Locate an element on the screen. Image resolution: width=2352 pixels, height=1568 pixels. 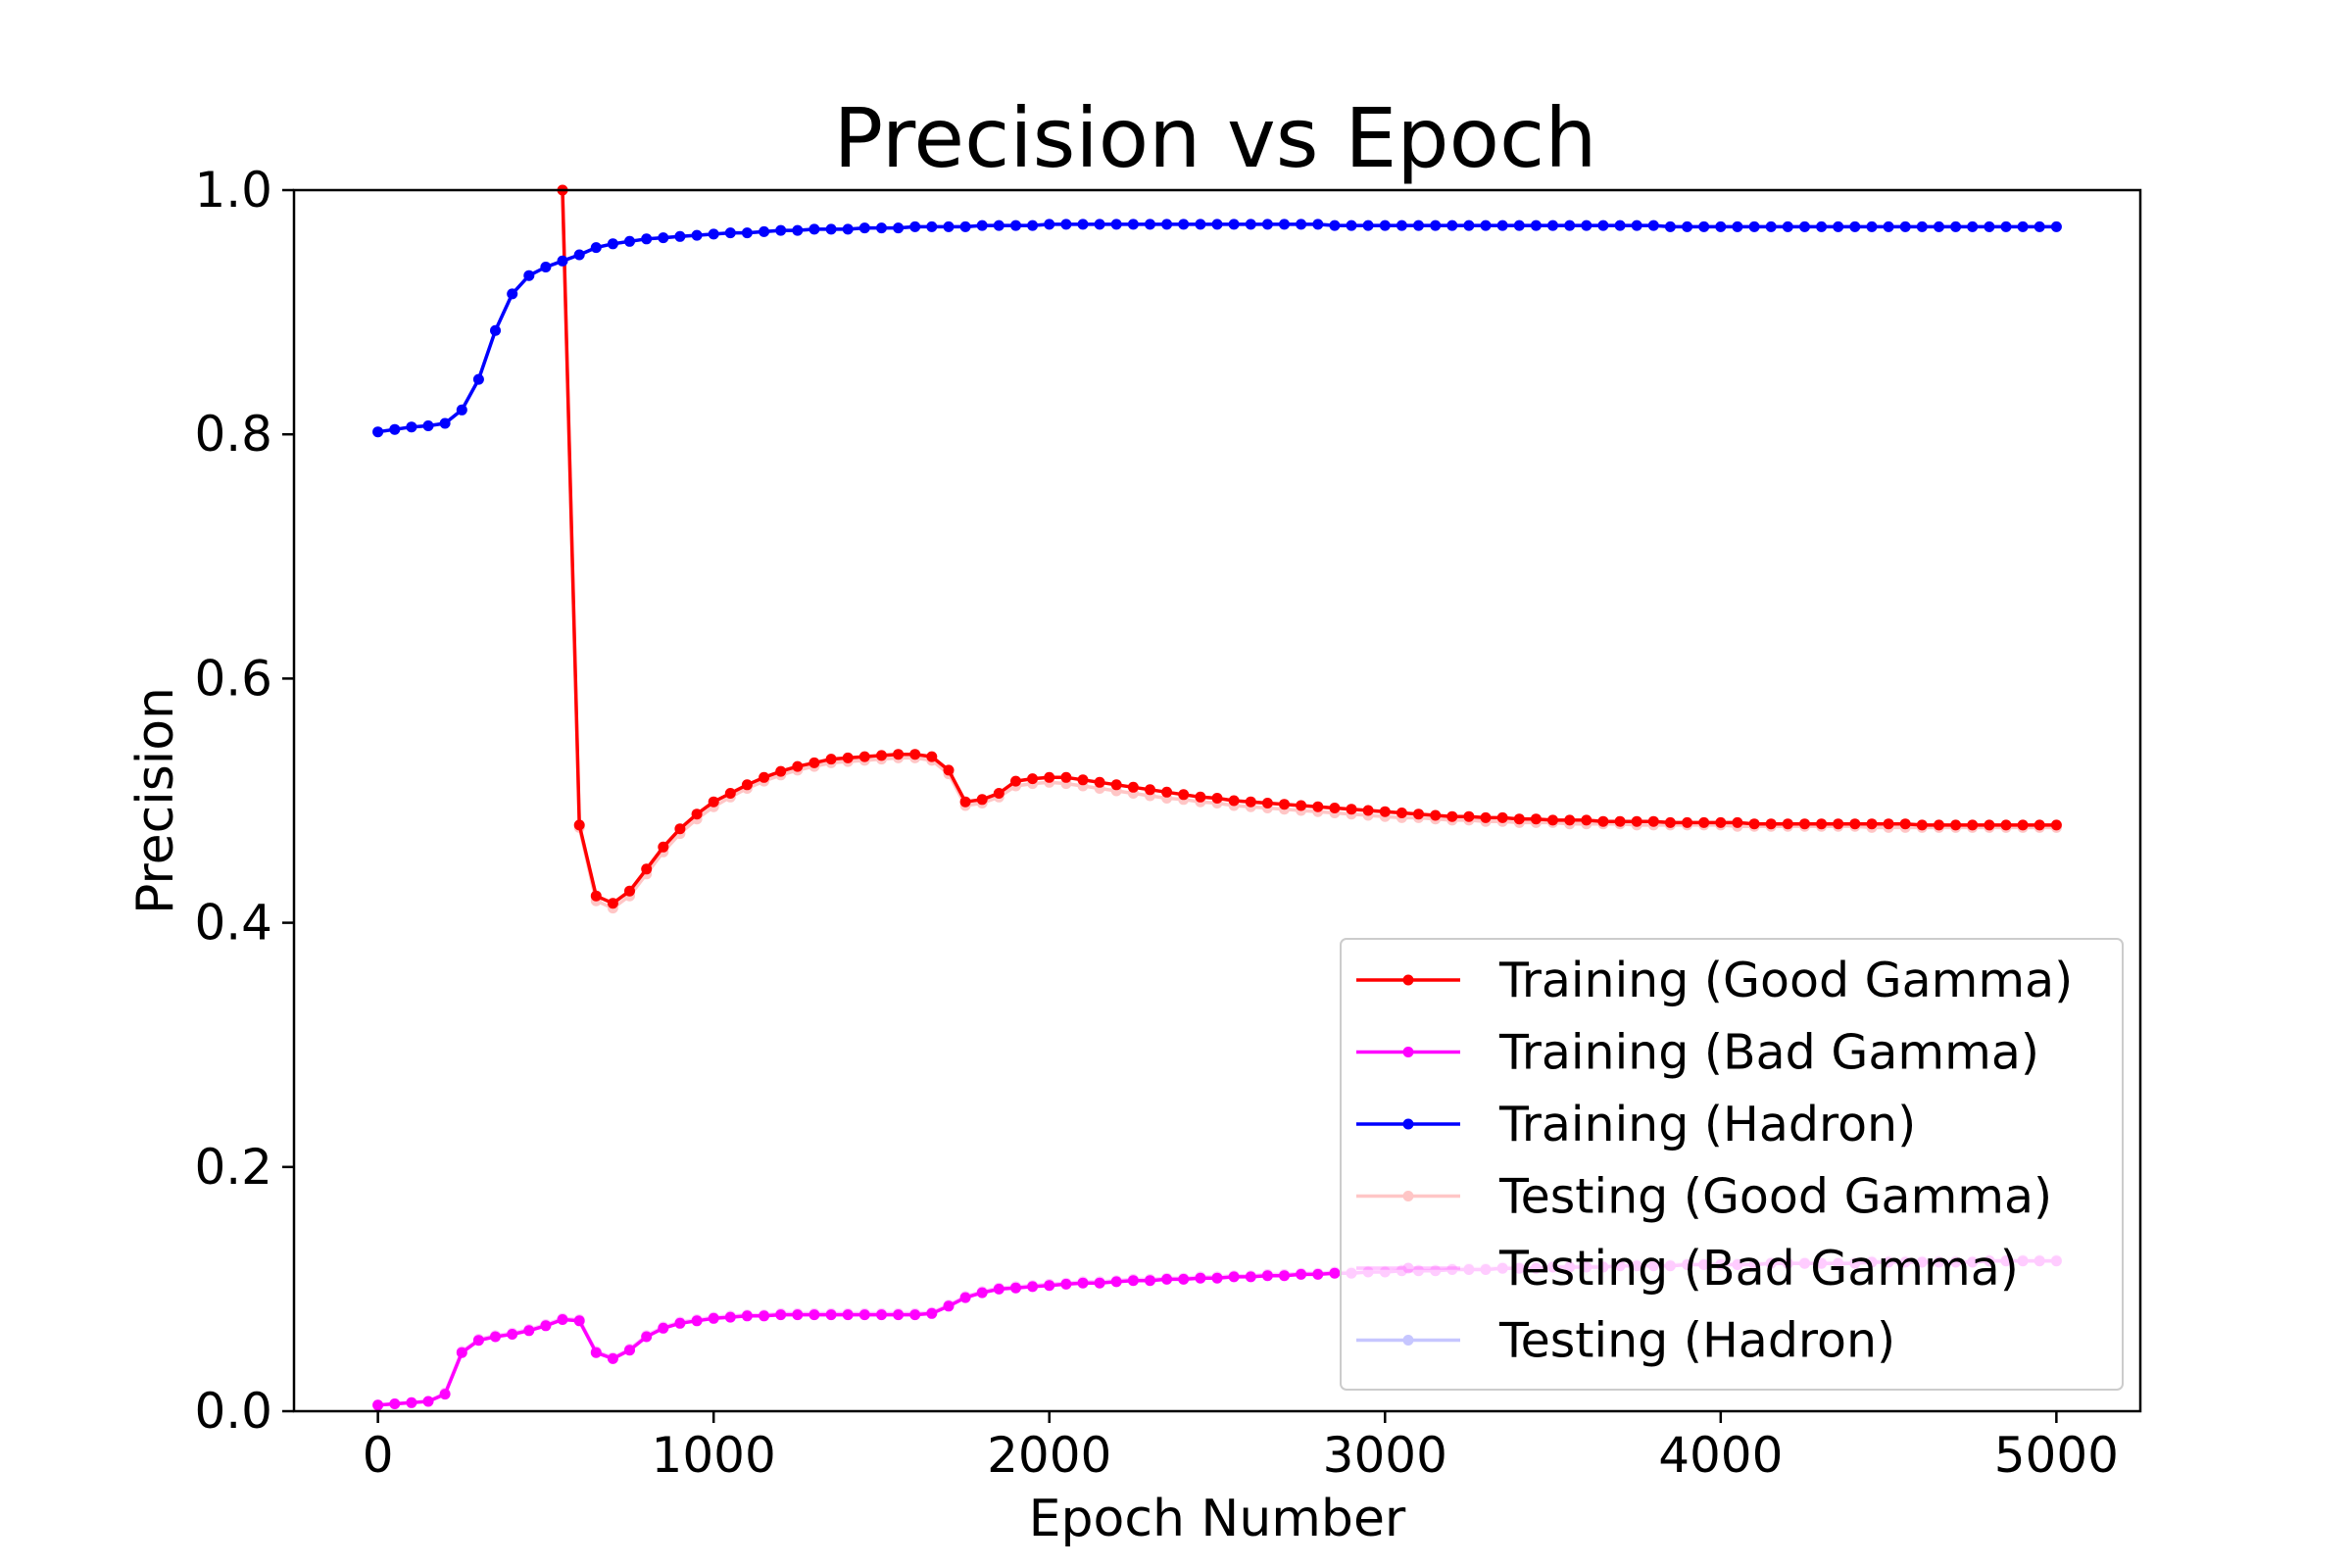
x-tick-label: 1000 is located at coordinates (714, 1455).